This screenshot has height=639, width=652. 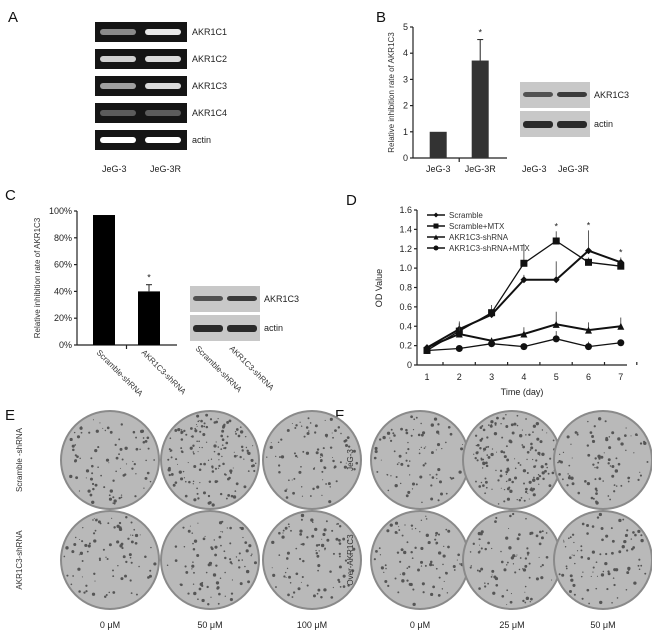 I want to click on row-label: Scramble -shRNA, so click(x=19, y=459).